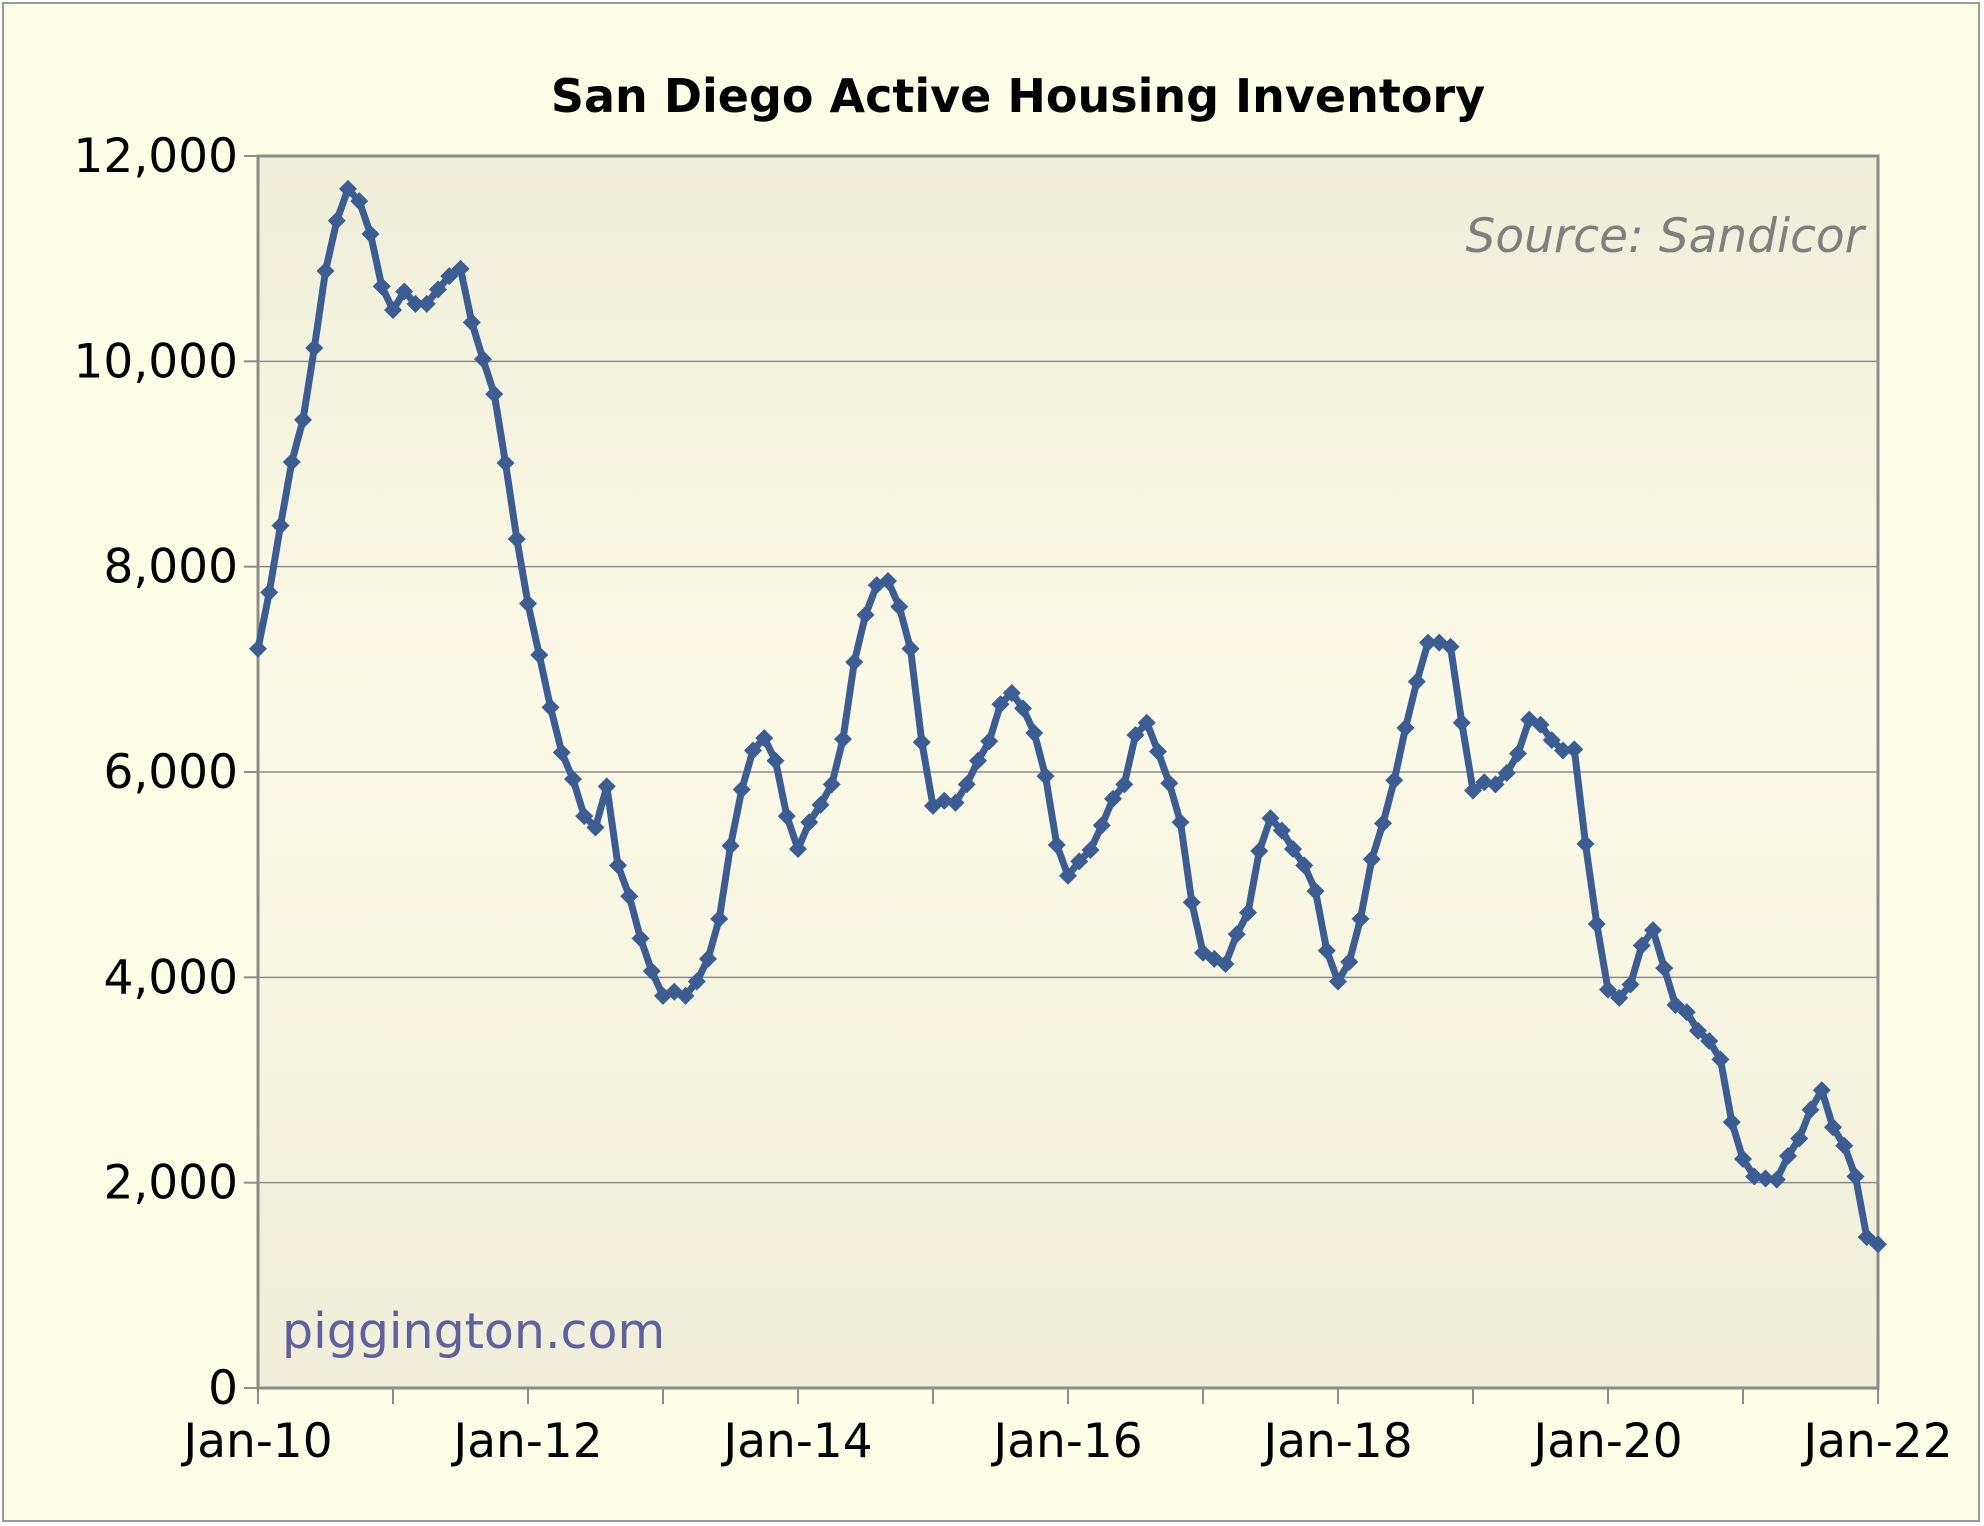  Describe the element at coordinates (156, 156) in the screenshot. I see `y-tick-label: 12,000` at that location.